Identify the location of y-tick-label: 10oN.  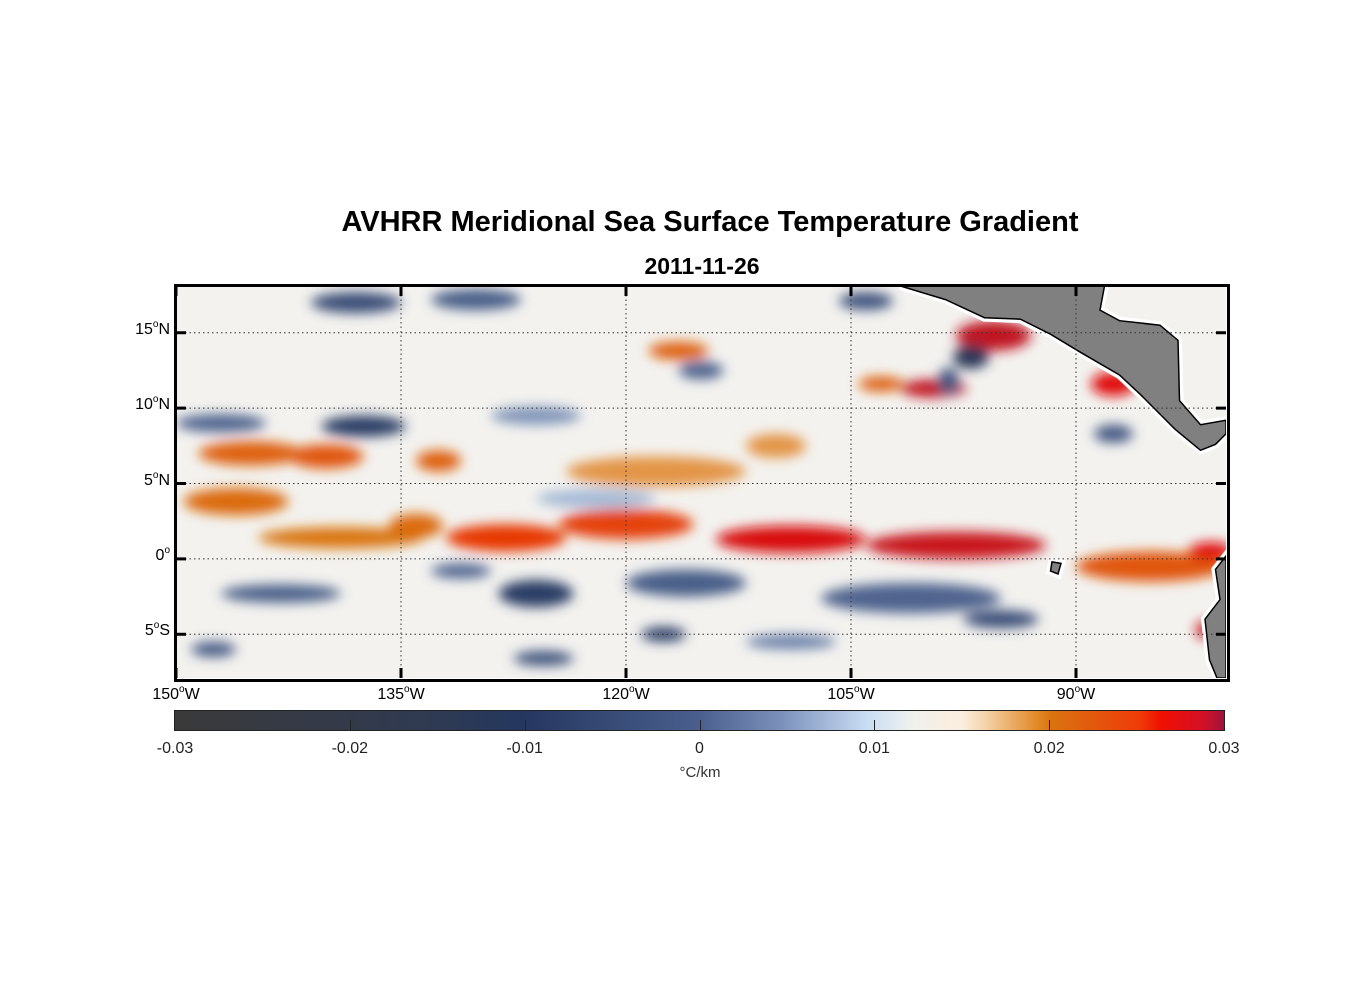
(152, 404).